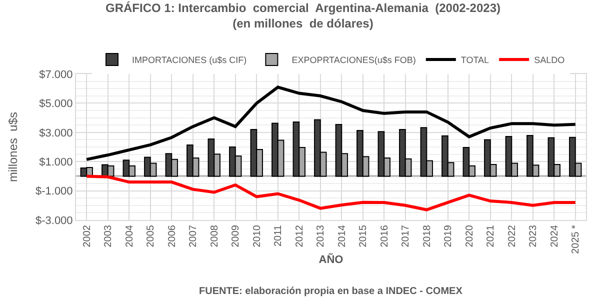 Image resolution: width=606 pixels, height=302 pixels. Describe the element at coordinates (278, 235) in the screenshot. I see `x-tick-label: 2011` at that location.